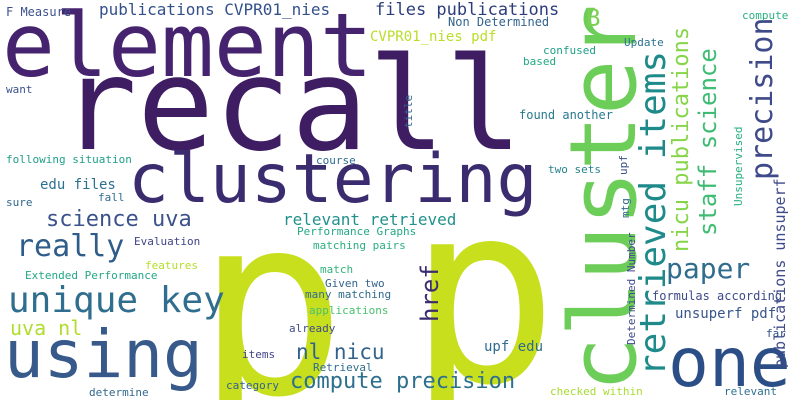  Describe the element at coordinates (653, 213) in the screenshot. I see `word: retrieved items` at that location.